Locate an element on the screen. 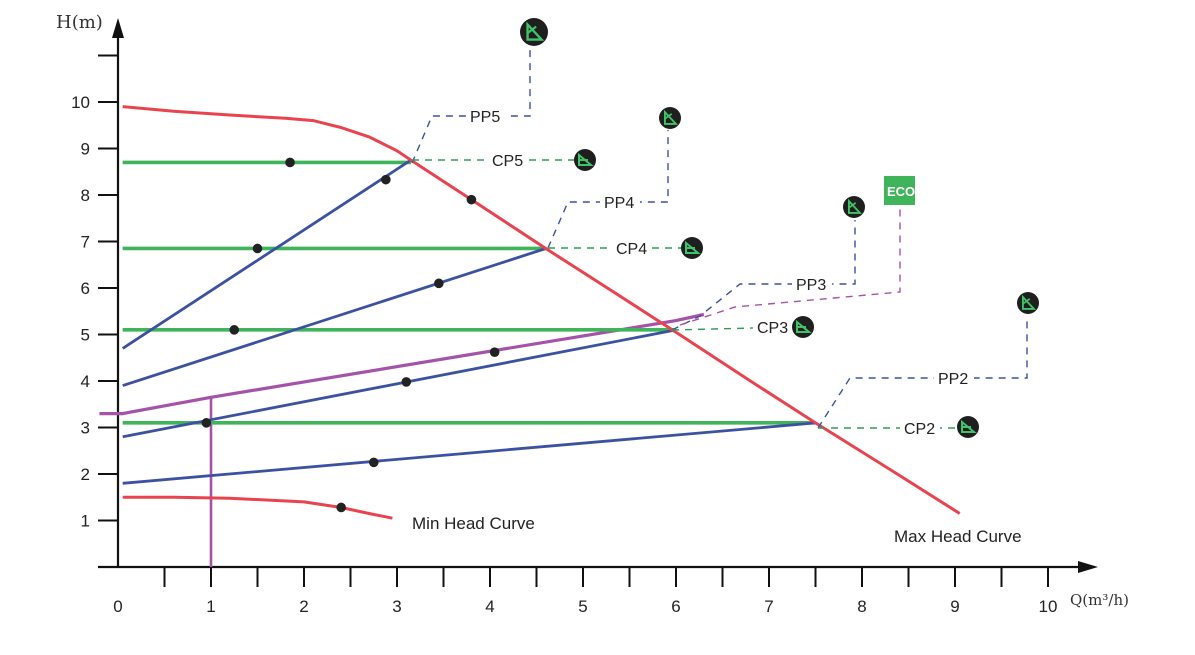 This screenshot has width=1195, height=655. label-bg-cp4 is located at coordinates (632, 249).